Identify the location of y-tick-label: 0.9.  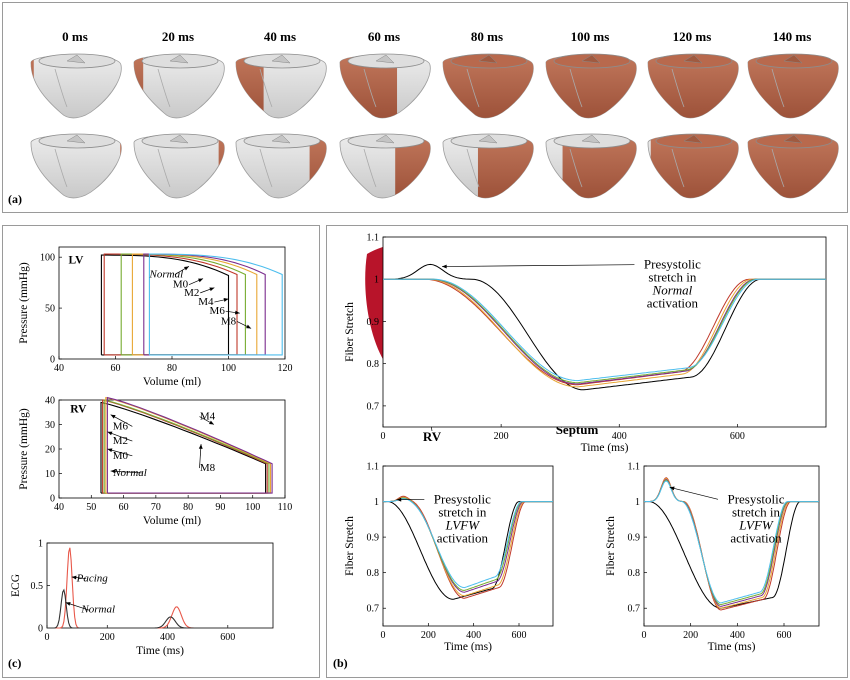
(634, 538).